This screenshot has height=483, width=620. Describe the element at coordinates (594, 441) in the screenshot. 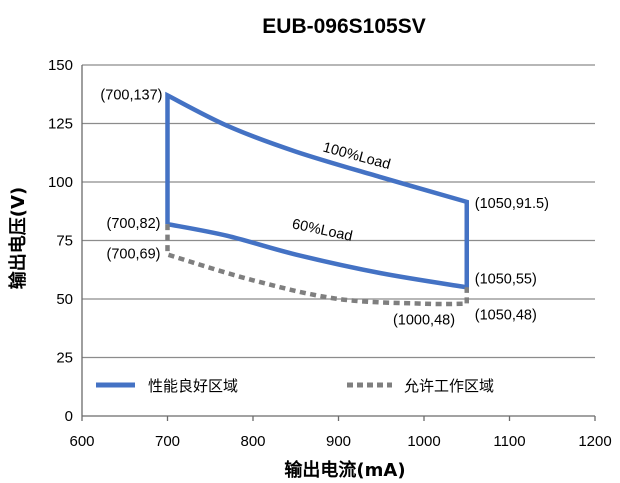

I see `x-tick-label: 1200` at that location.